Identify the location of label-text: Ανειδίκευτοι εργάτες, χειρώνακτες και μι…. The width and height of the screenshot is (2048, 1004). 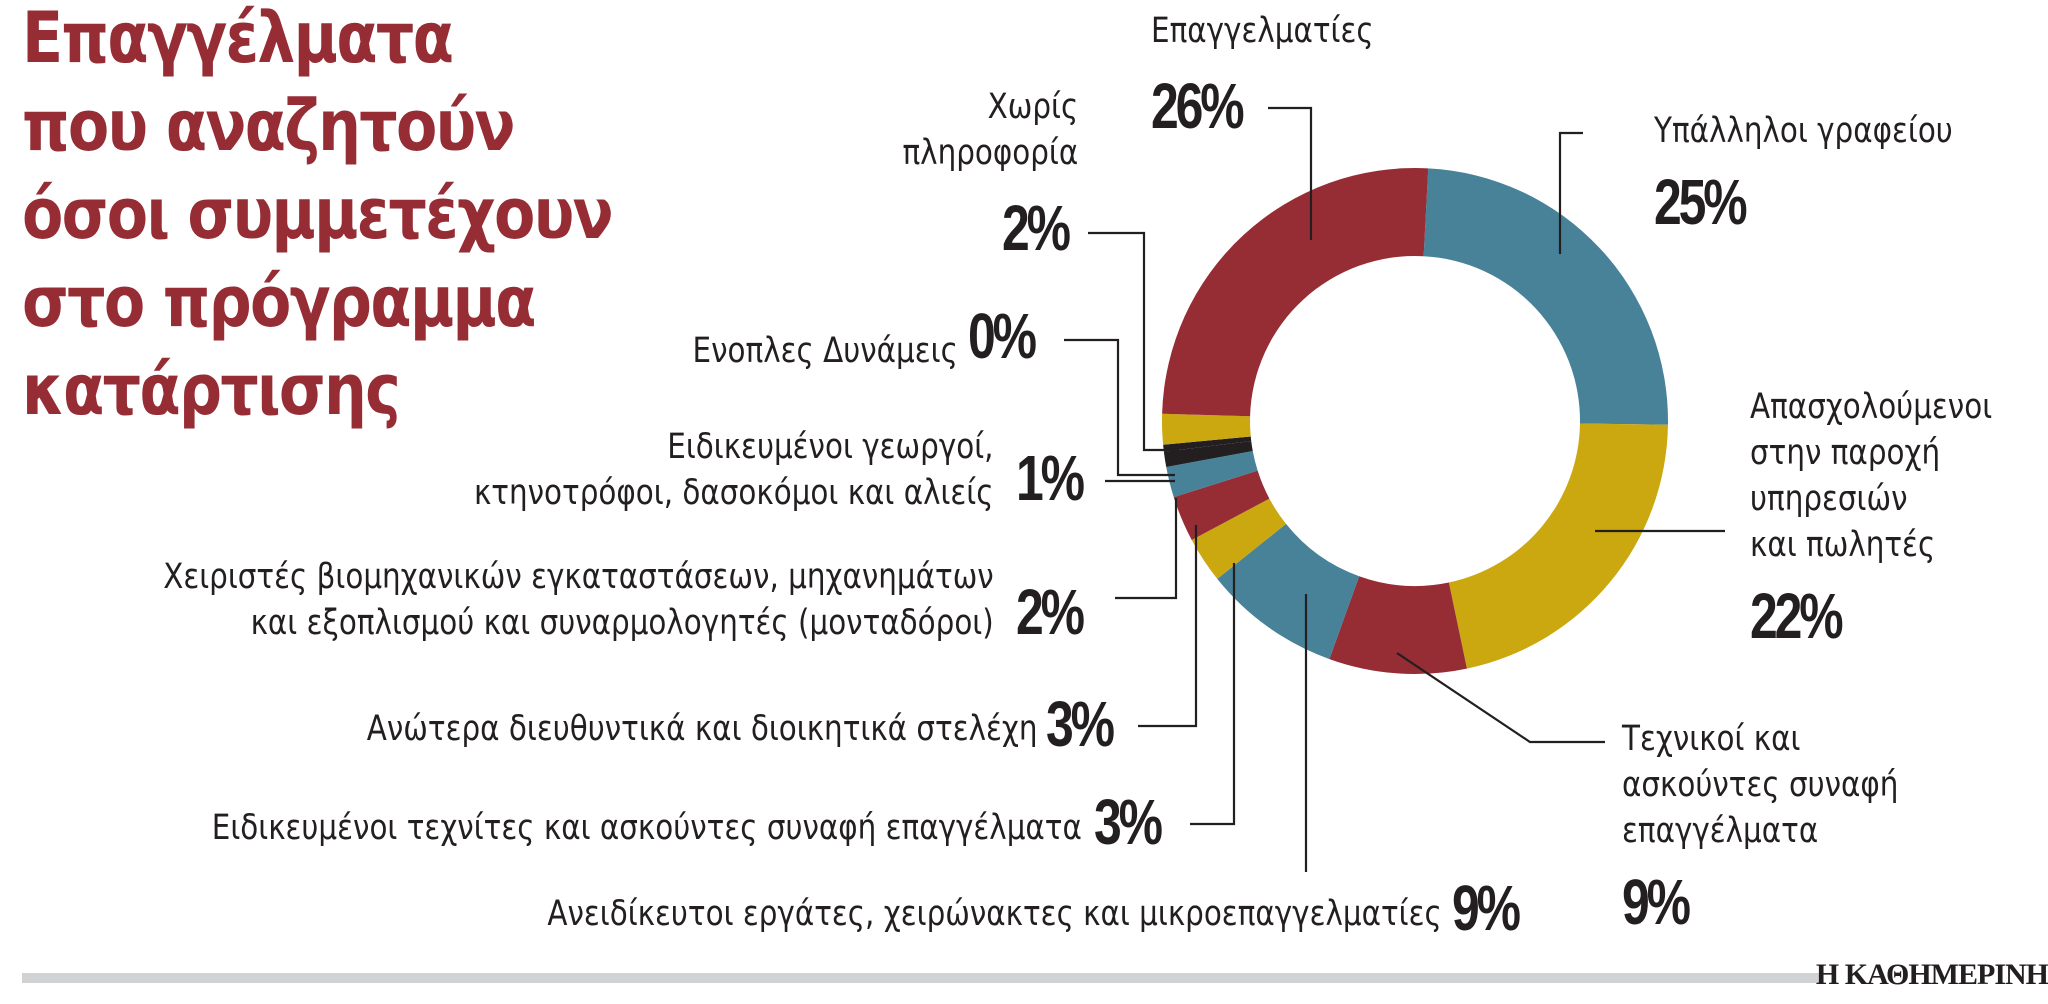
(994, 914).